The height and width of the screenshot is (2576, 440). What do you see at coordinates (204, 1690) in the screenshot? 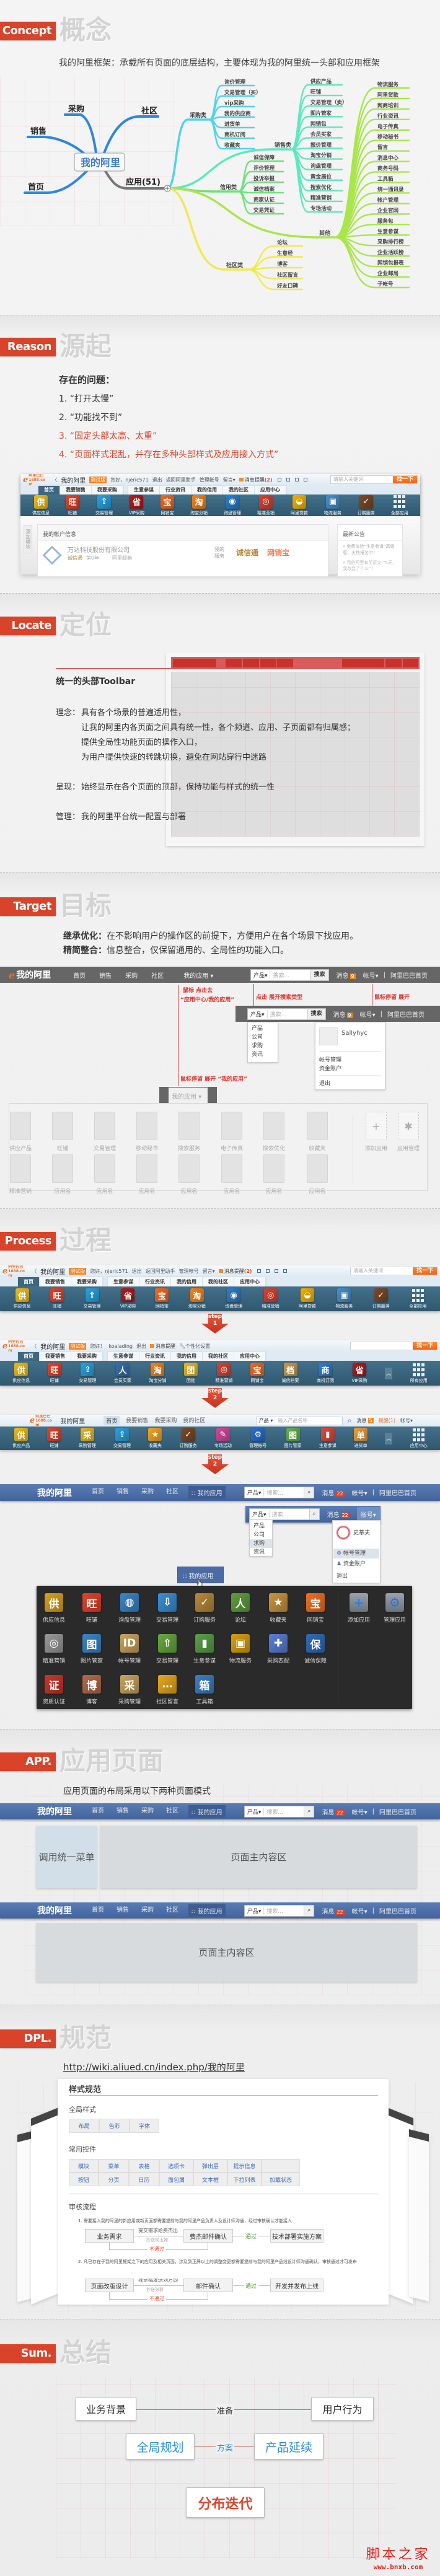
I see `app-shortcut: 箱工具箱` at bounding box center [204, 1690].